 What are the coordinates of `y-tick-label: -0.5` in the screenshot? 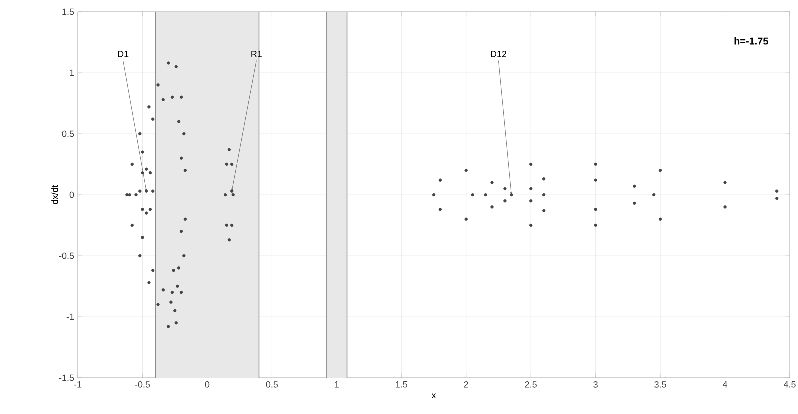 It's located at (66, 256).